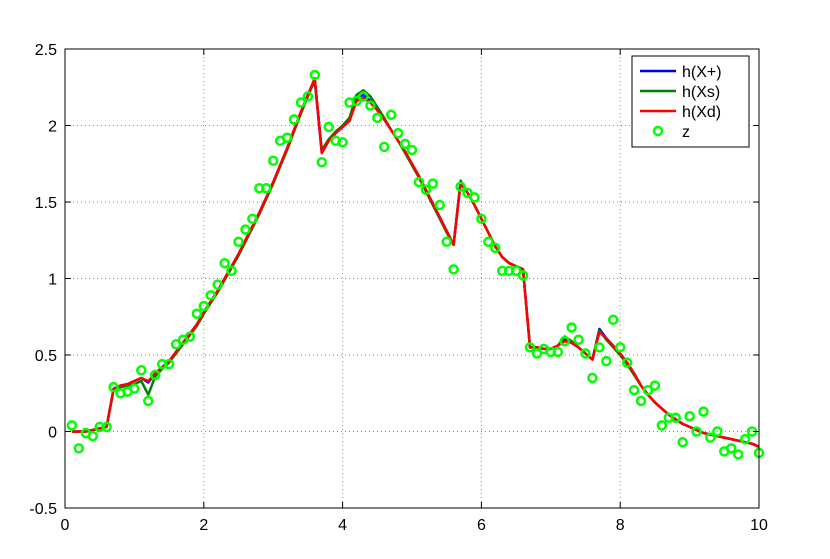 Image resolution: width=830 pixels, height=559 pixels. I want to click on legend-swatch-z, so click(658, 131).